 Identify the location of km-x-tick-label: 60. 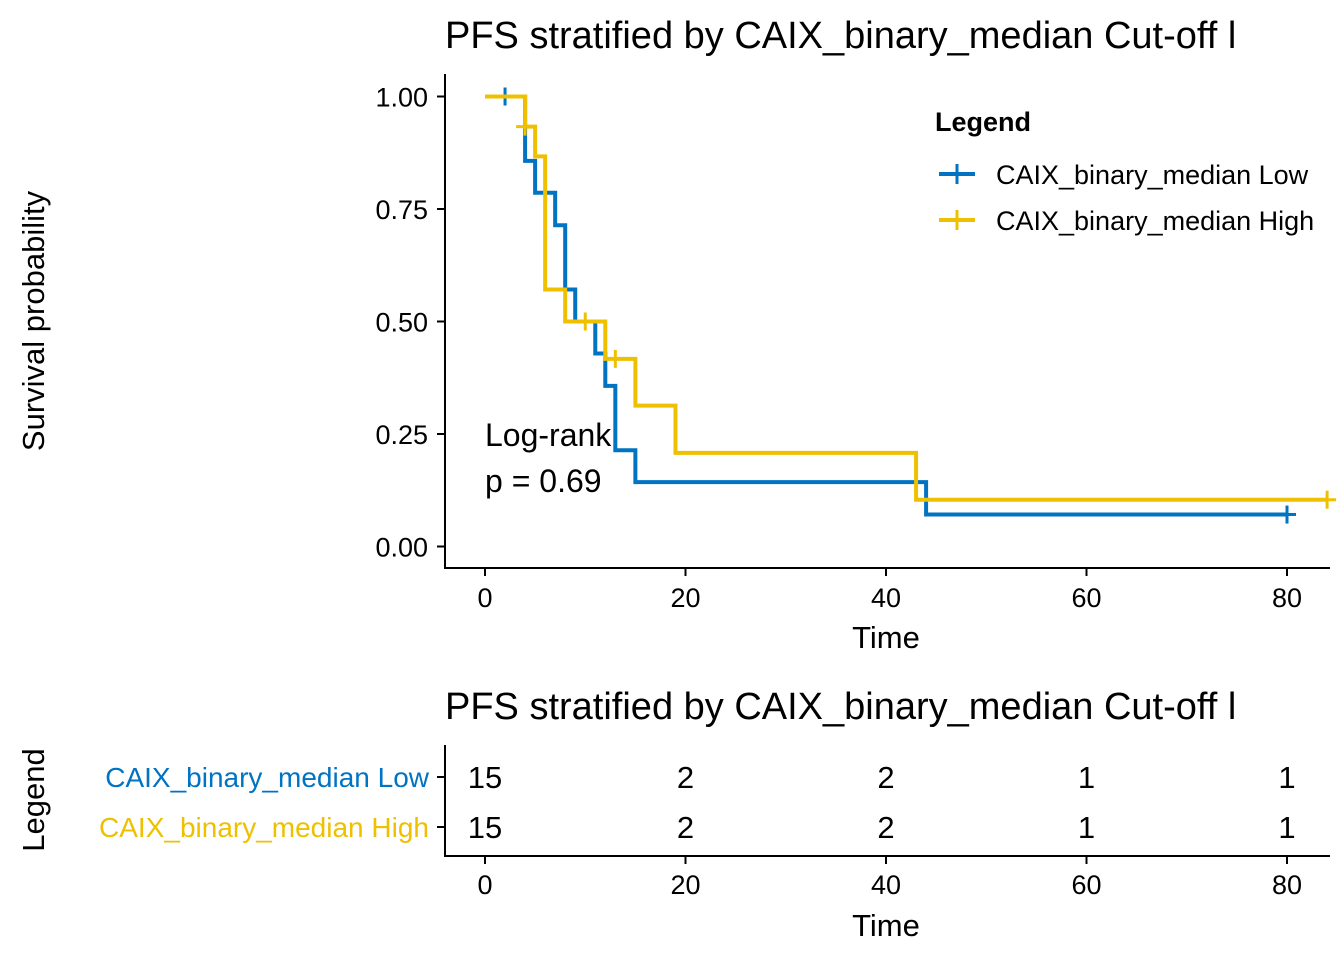
(1086, 598).